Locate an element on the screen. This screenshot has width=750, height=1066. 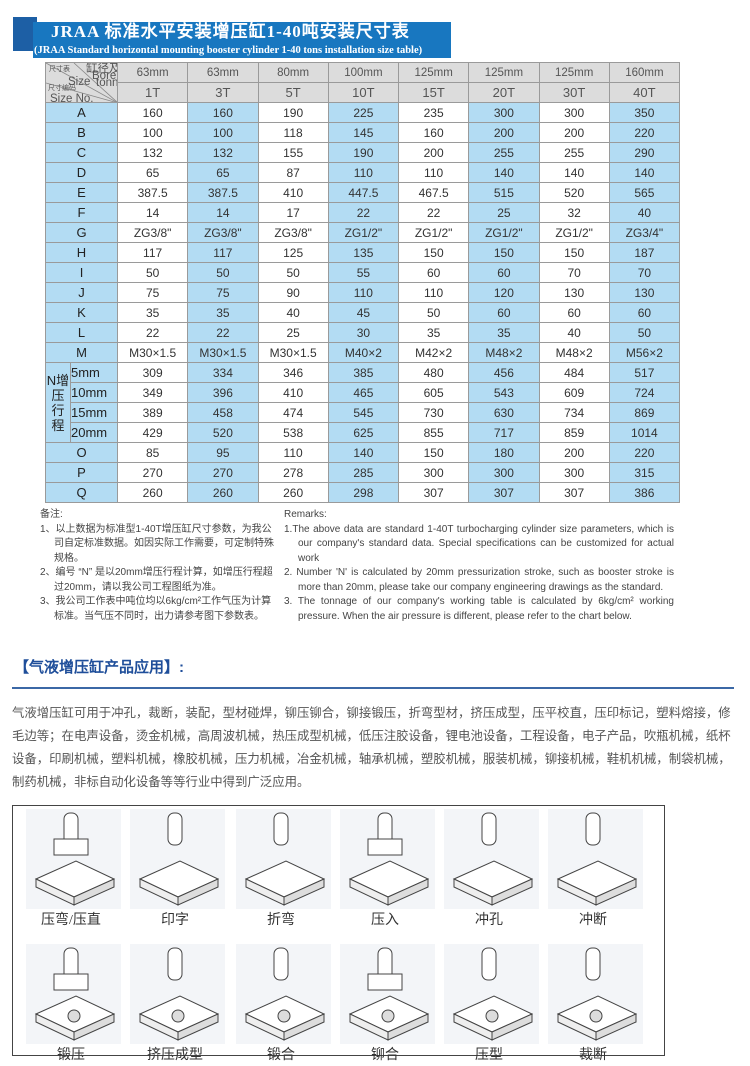
tonnage-header: 30T is located at coordinates (574, 92).